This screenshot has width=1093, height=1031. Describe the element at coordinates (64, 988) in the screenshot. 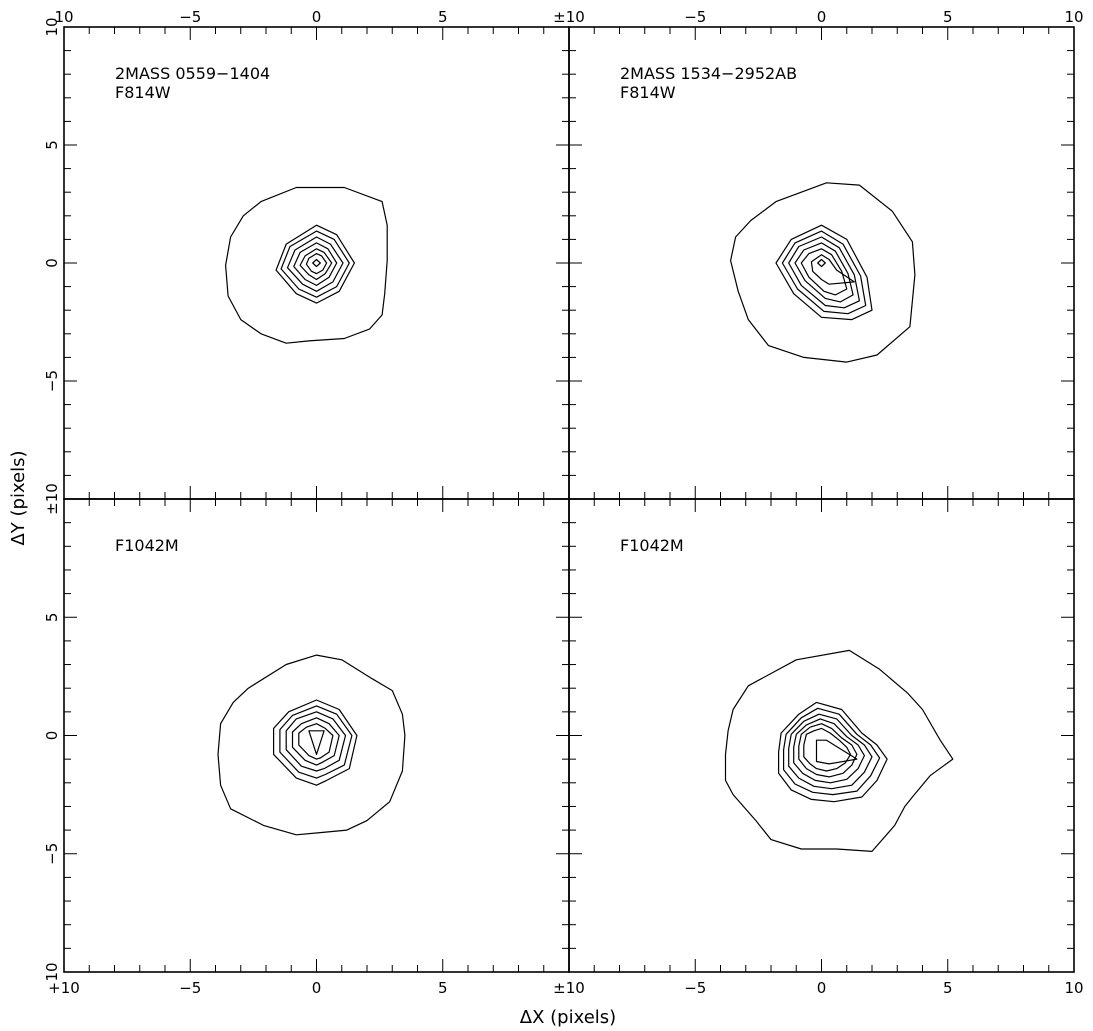

I see `x-tick-label: +10` at that location.